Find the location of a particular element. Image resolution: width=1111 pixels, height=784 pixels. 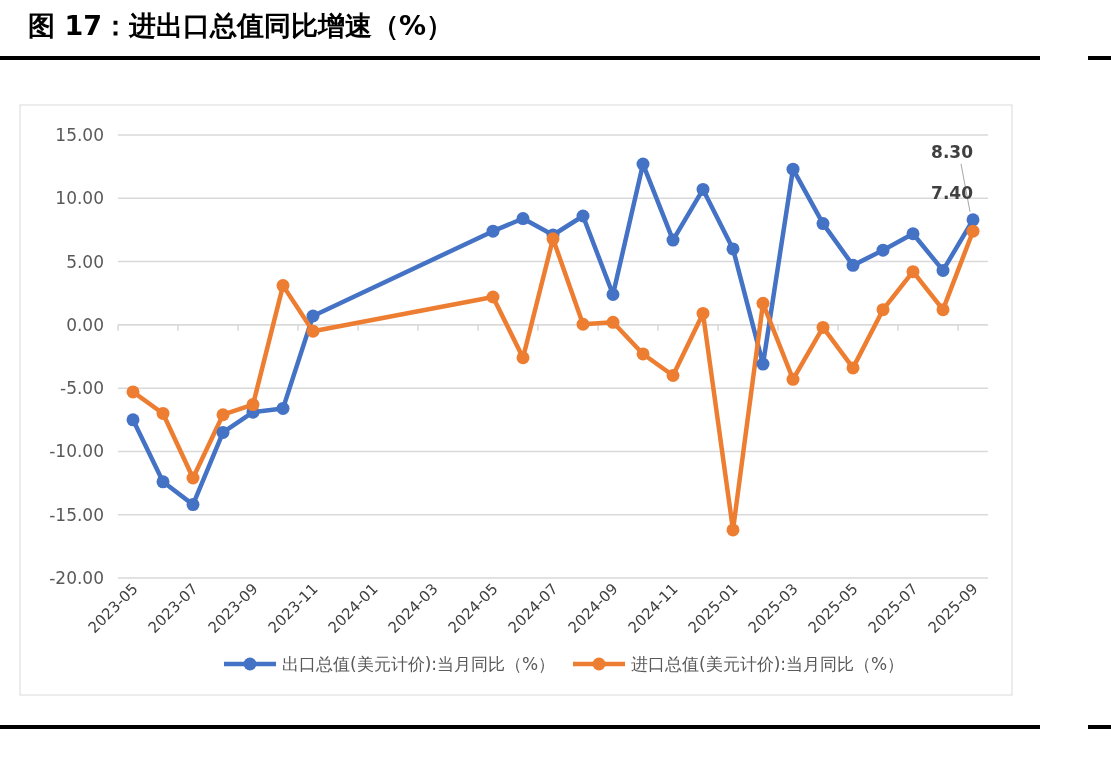

y-tick-label: -10.00 is located at coordinates (76, 451).